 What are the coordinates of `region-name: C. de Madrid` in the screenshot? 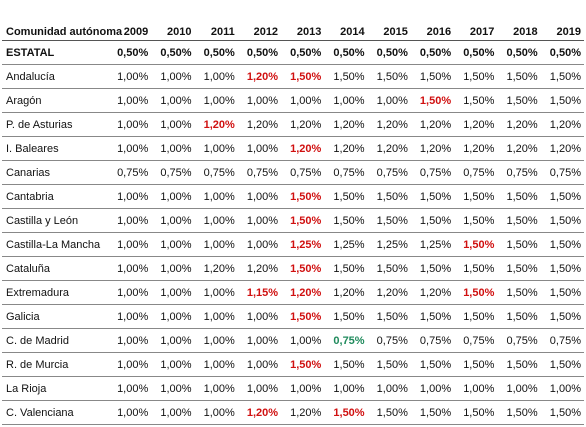 It's located at (55, 340).